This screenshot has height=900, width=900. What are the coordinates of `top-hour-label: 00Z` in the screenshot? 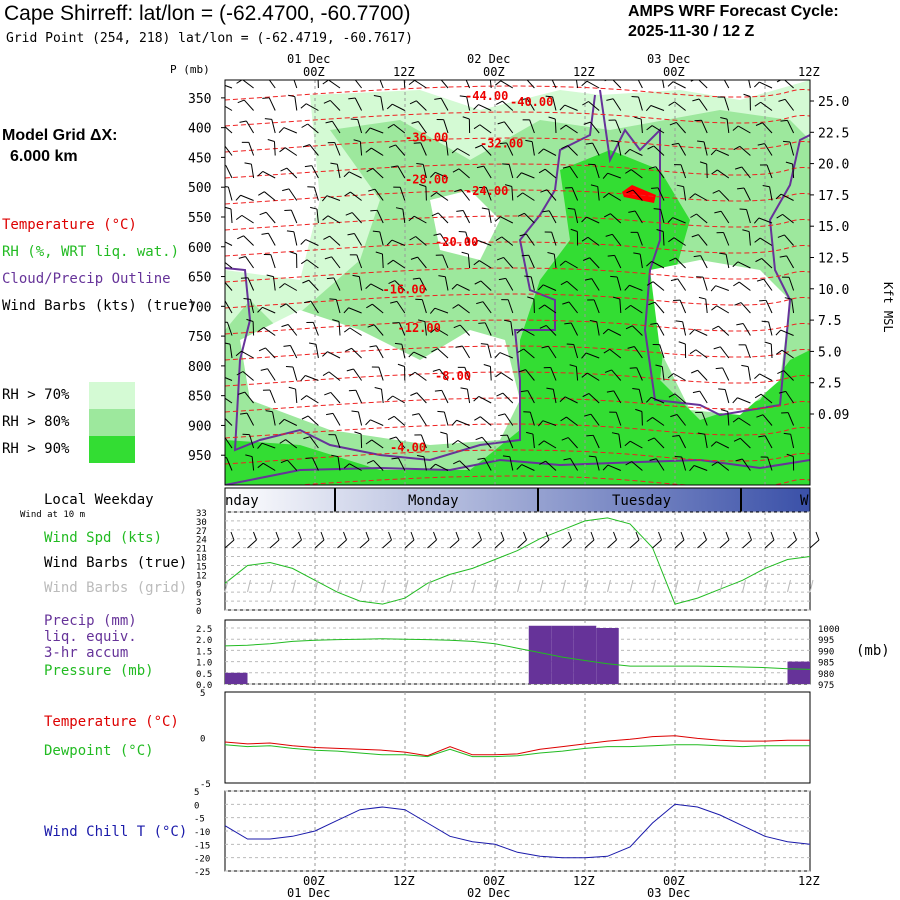 It's located at (314, 72).